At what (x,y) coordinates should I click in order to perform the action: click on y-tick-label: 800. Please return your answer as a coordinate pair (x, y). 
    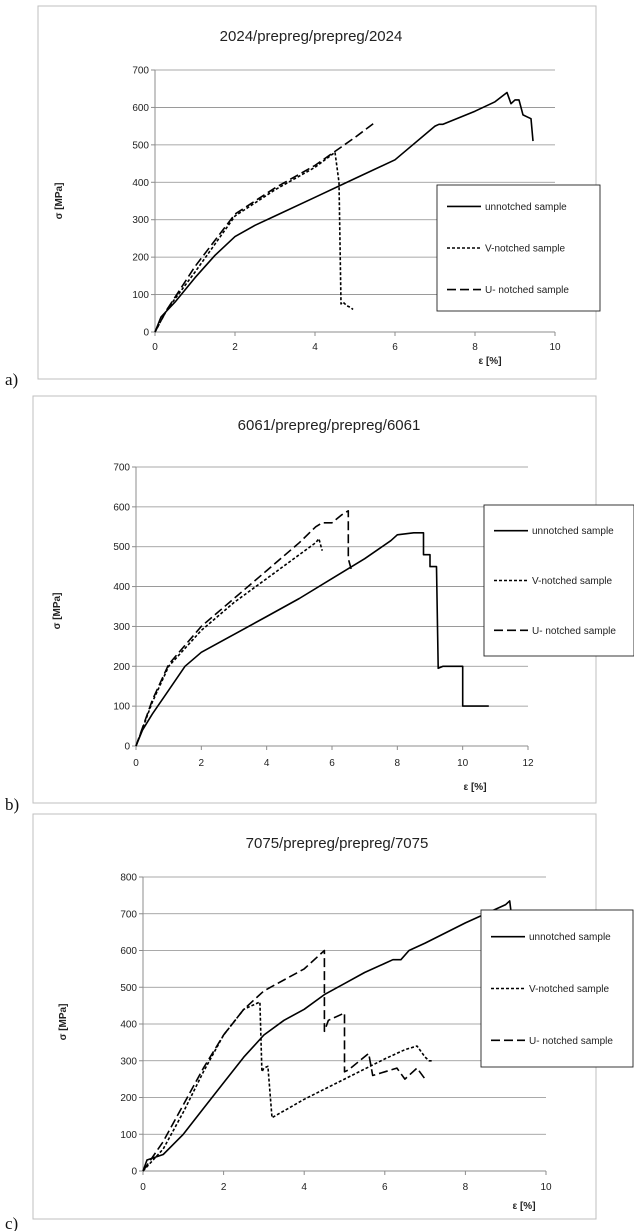
    Looking at the image, I should click on (128, 878).